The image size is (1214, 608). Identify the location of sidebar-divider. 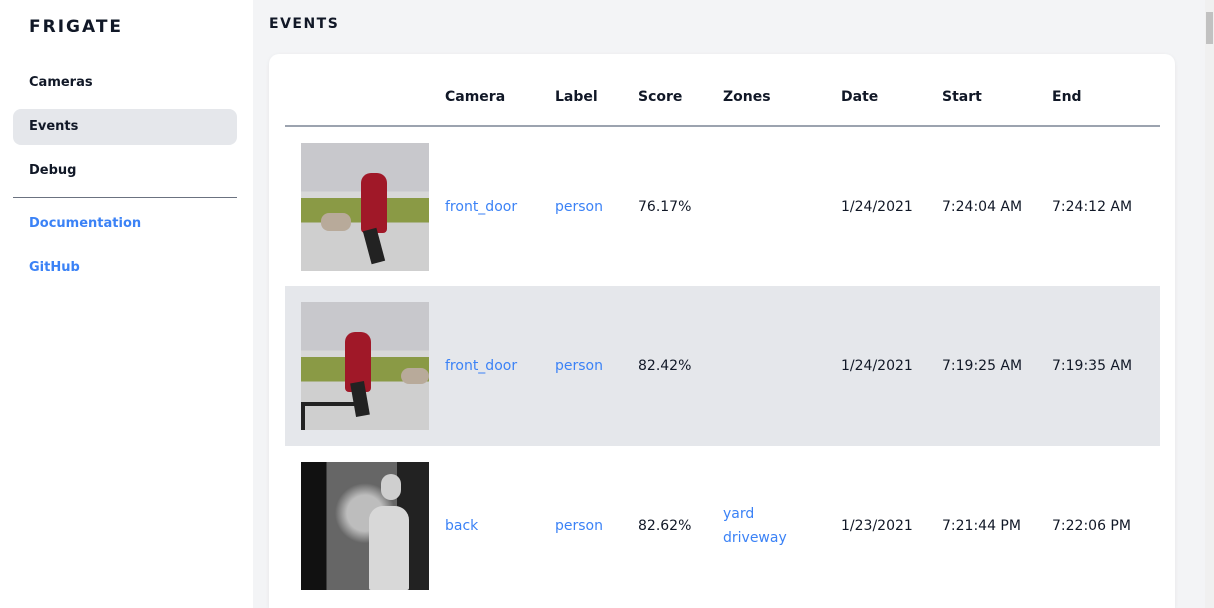
(125, 197).